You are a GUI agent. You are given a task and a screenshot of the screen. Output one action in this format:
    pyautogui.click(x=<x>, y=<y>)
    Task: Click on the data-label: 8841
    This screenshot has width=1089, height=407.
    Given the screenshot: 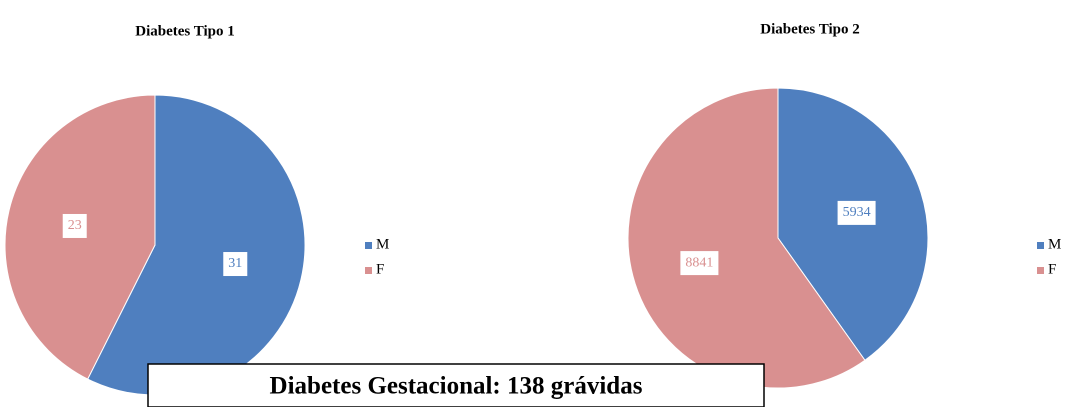 What is the action you would take?
    pyautogui.click(x=699, y=262)
    